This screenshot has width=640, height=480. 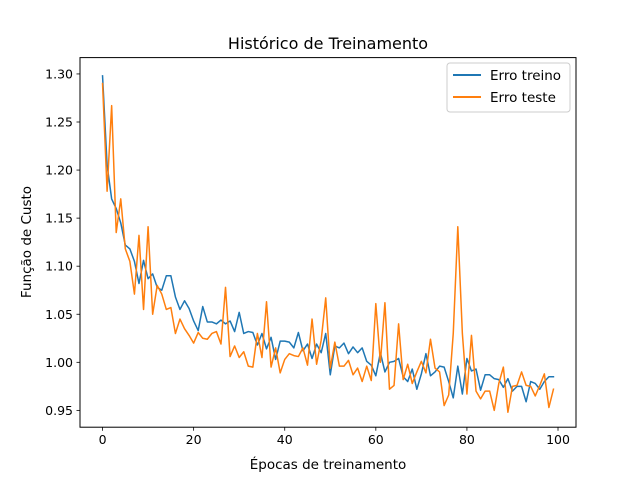 I want to click on y-tick-label: 1.00, so click(x=59, y=362).